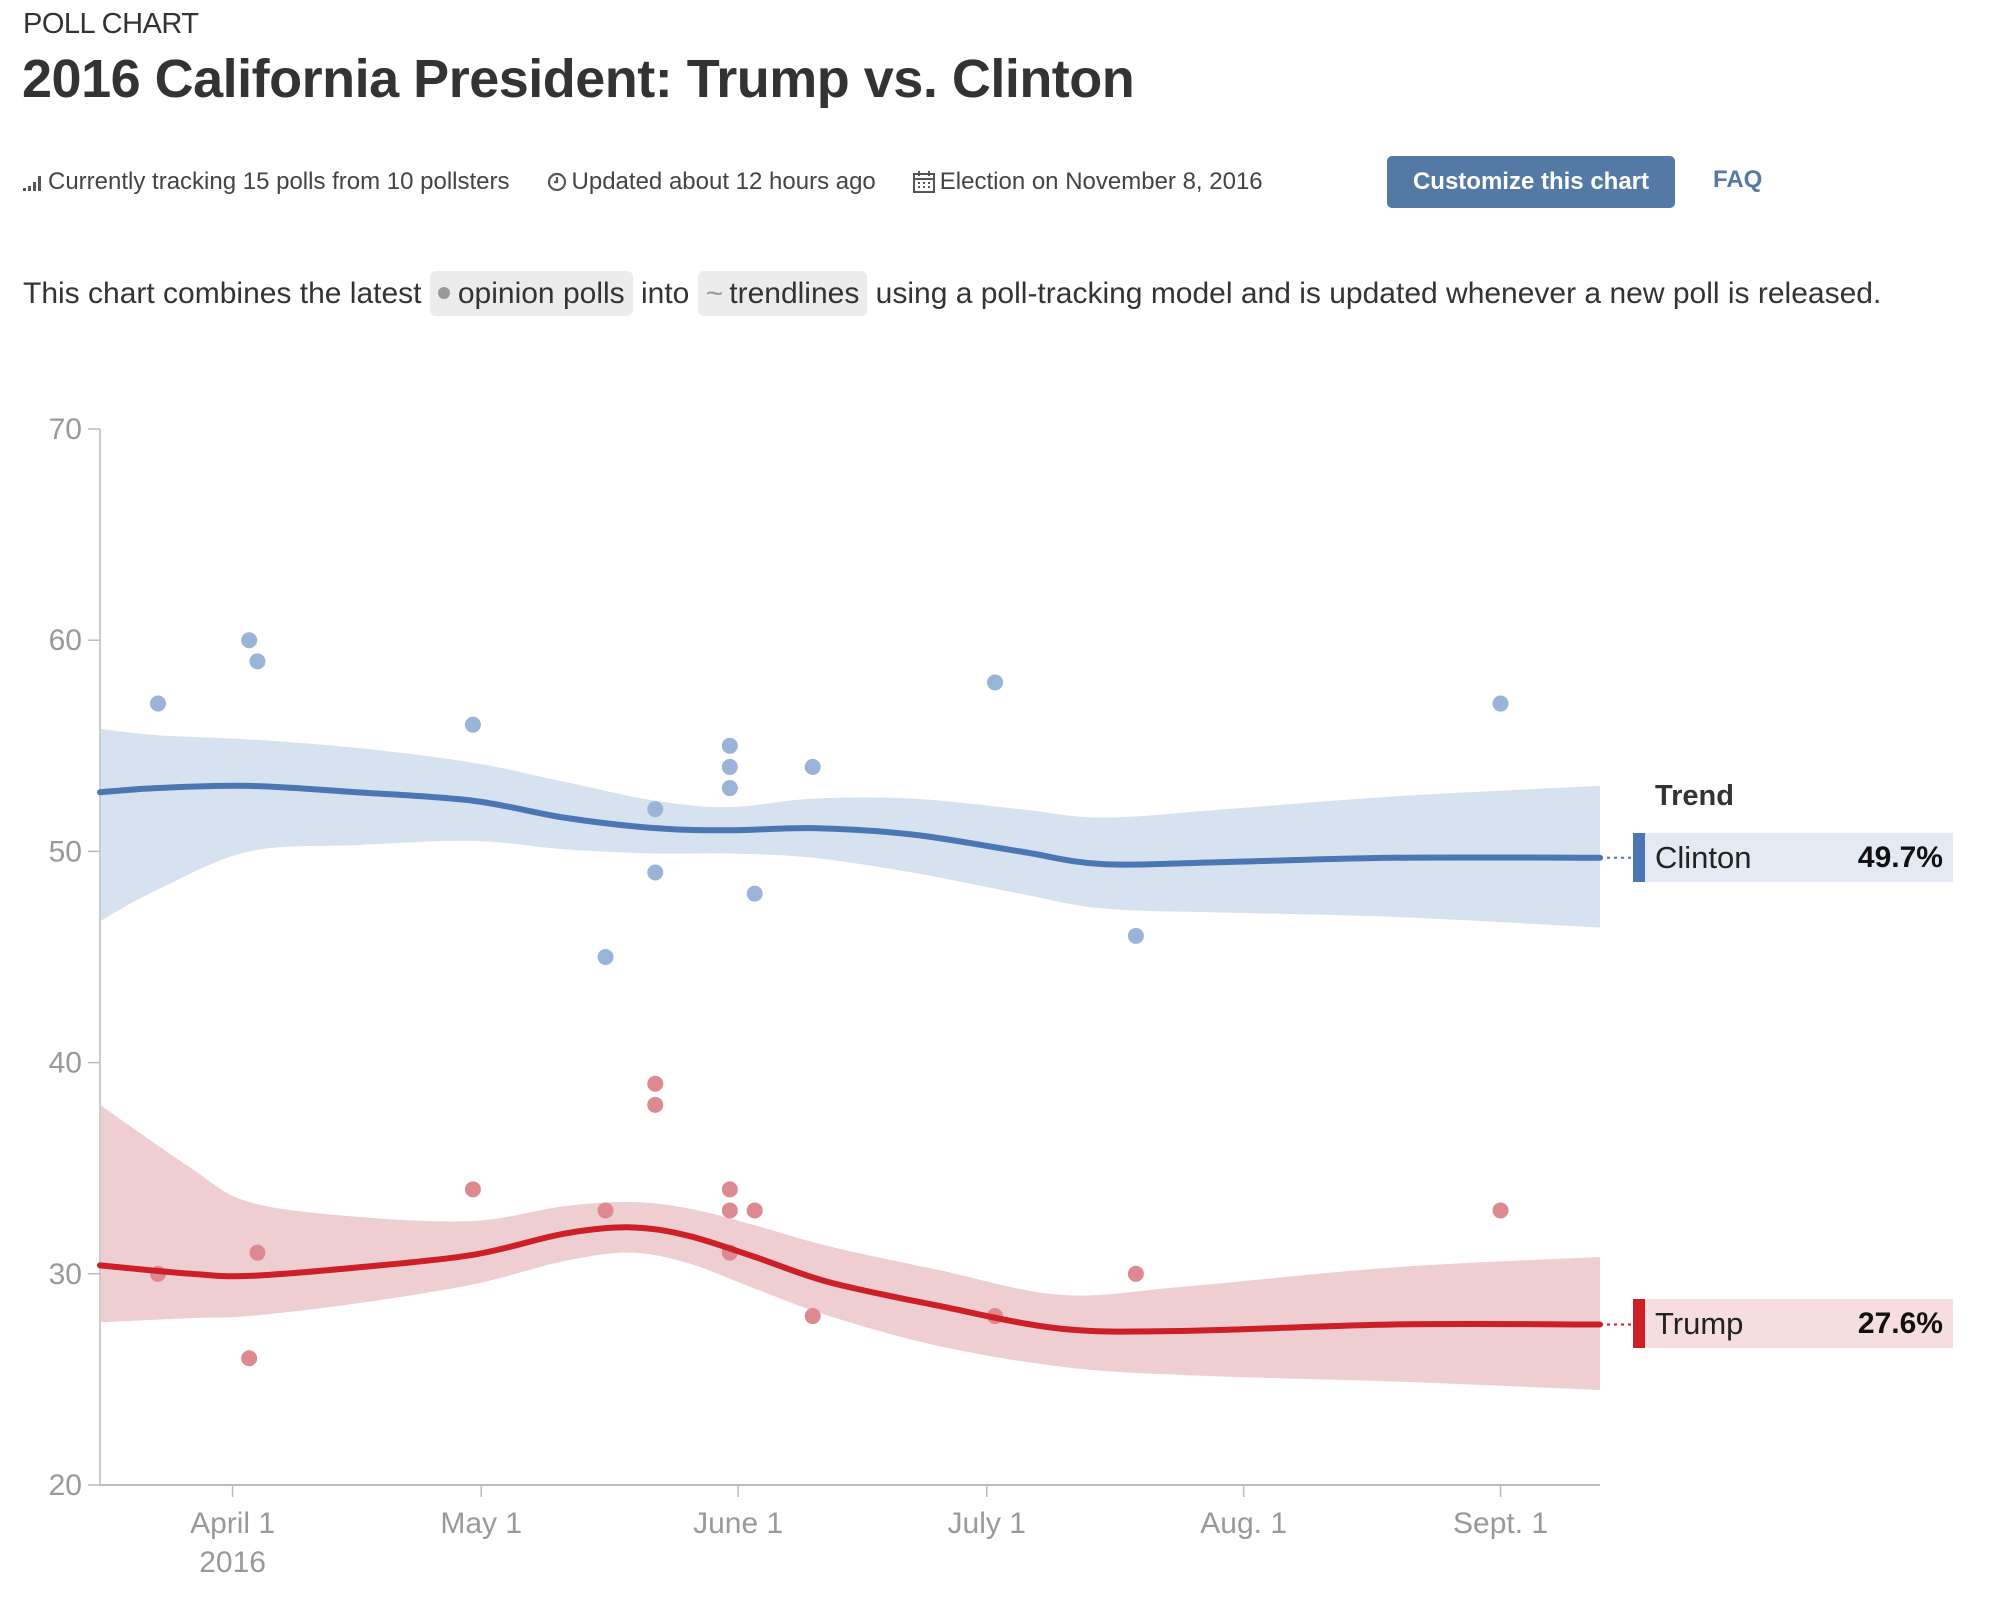 The image size is (1993, 1597). Describe the element at coordinates (481, 1523) in the screenshot. I see `x-tick-label: May 1` at that location.